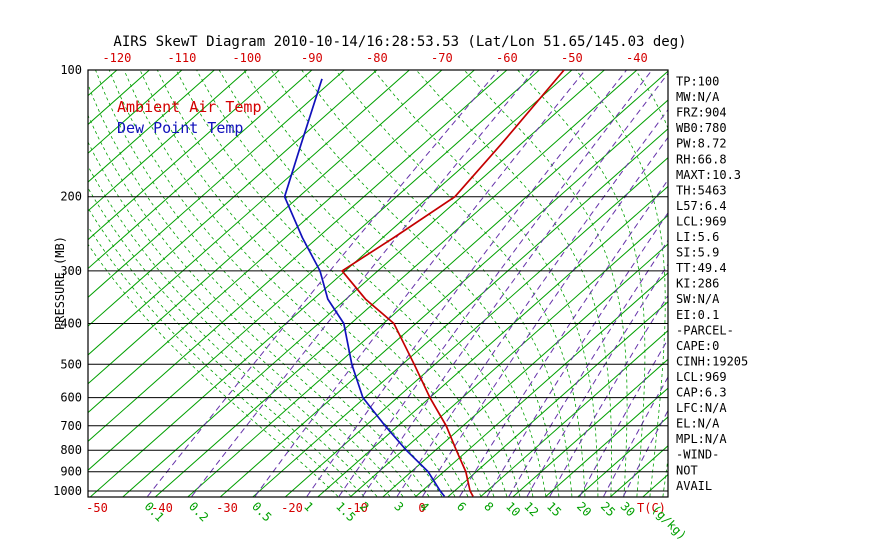 Image resolution: width=870 pixels, height=560 pixels. I want to click on mixing-ratio-tick-label: 6, so click(461, 506).